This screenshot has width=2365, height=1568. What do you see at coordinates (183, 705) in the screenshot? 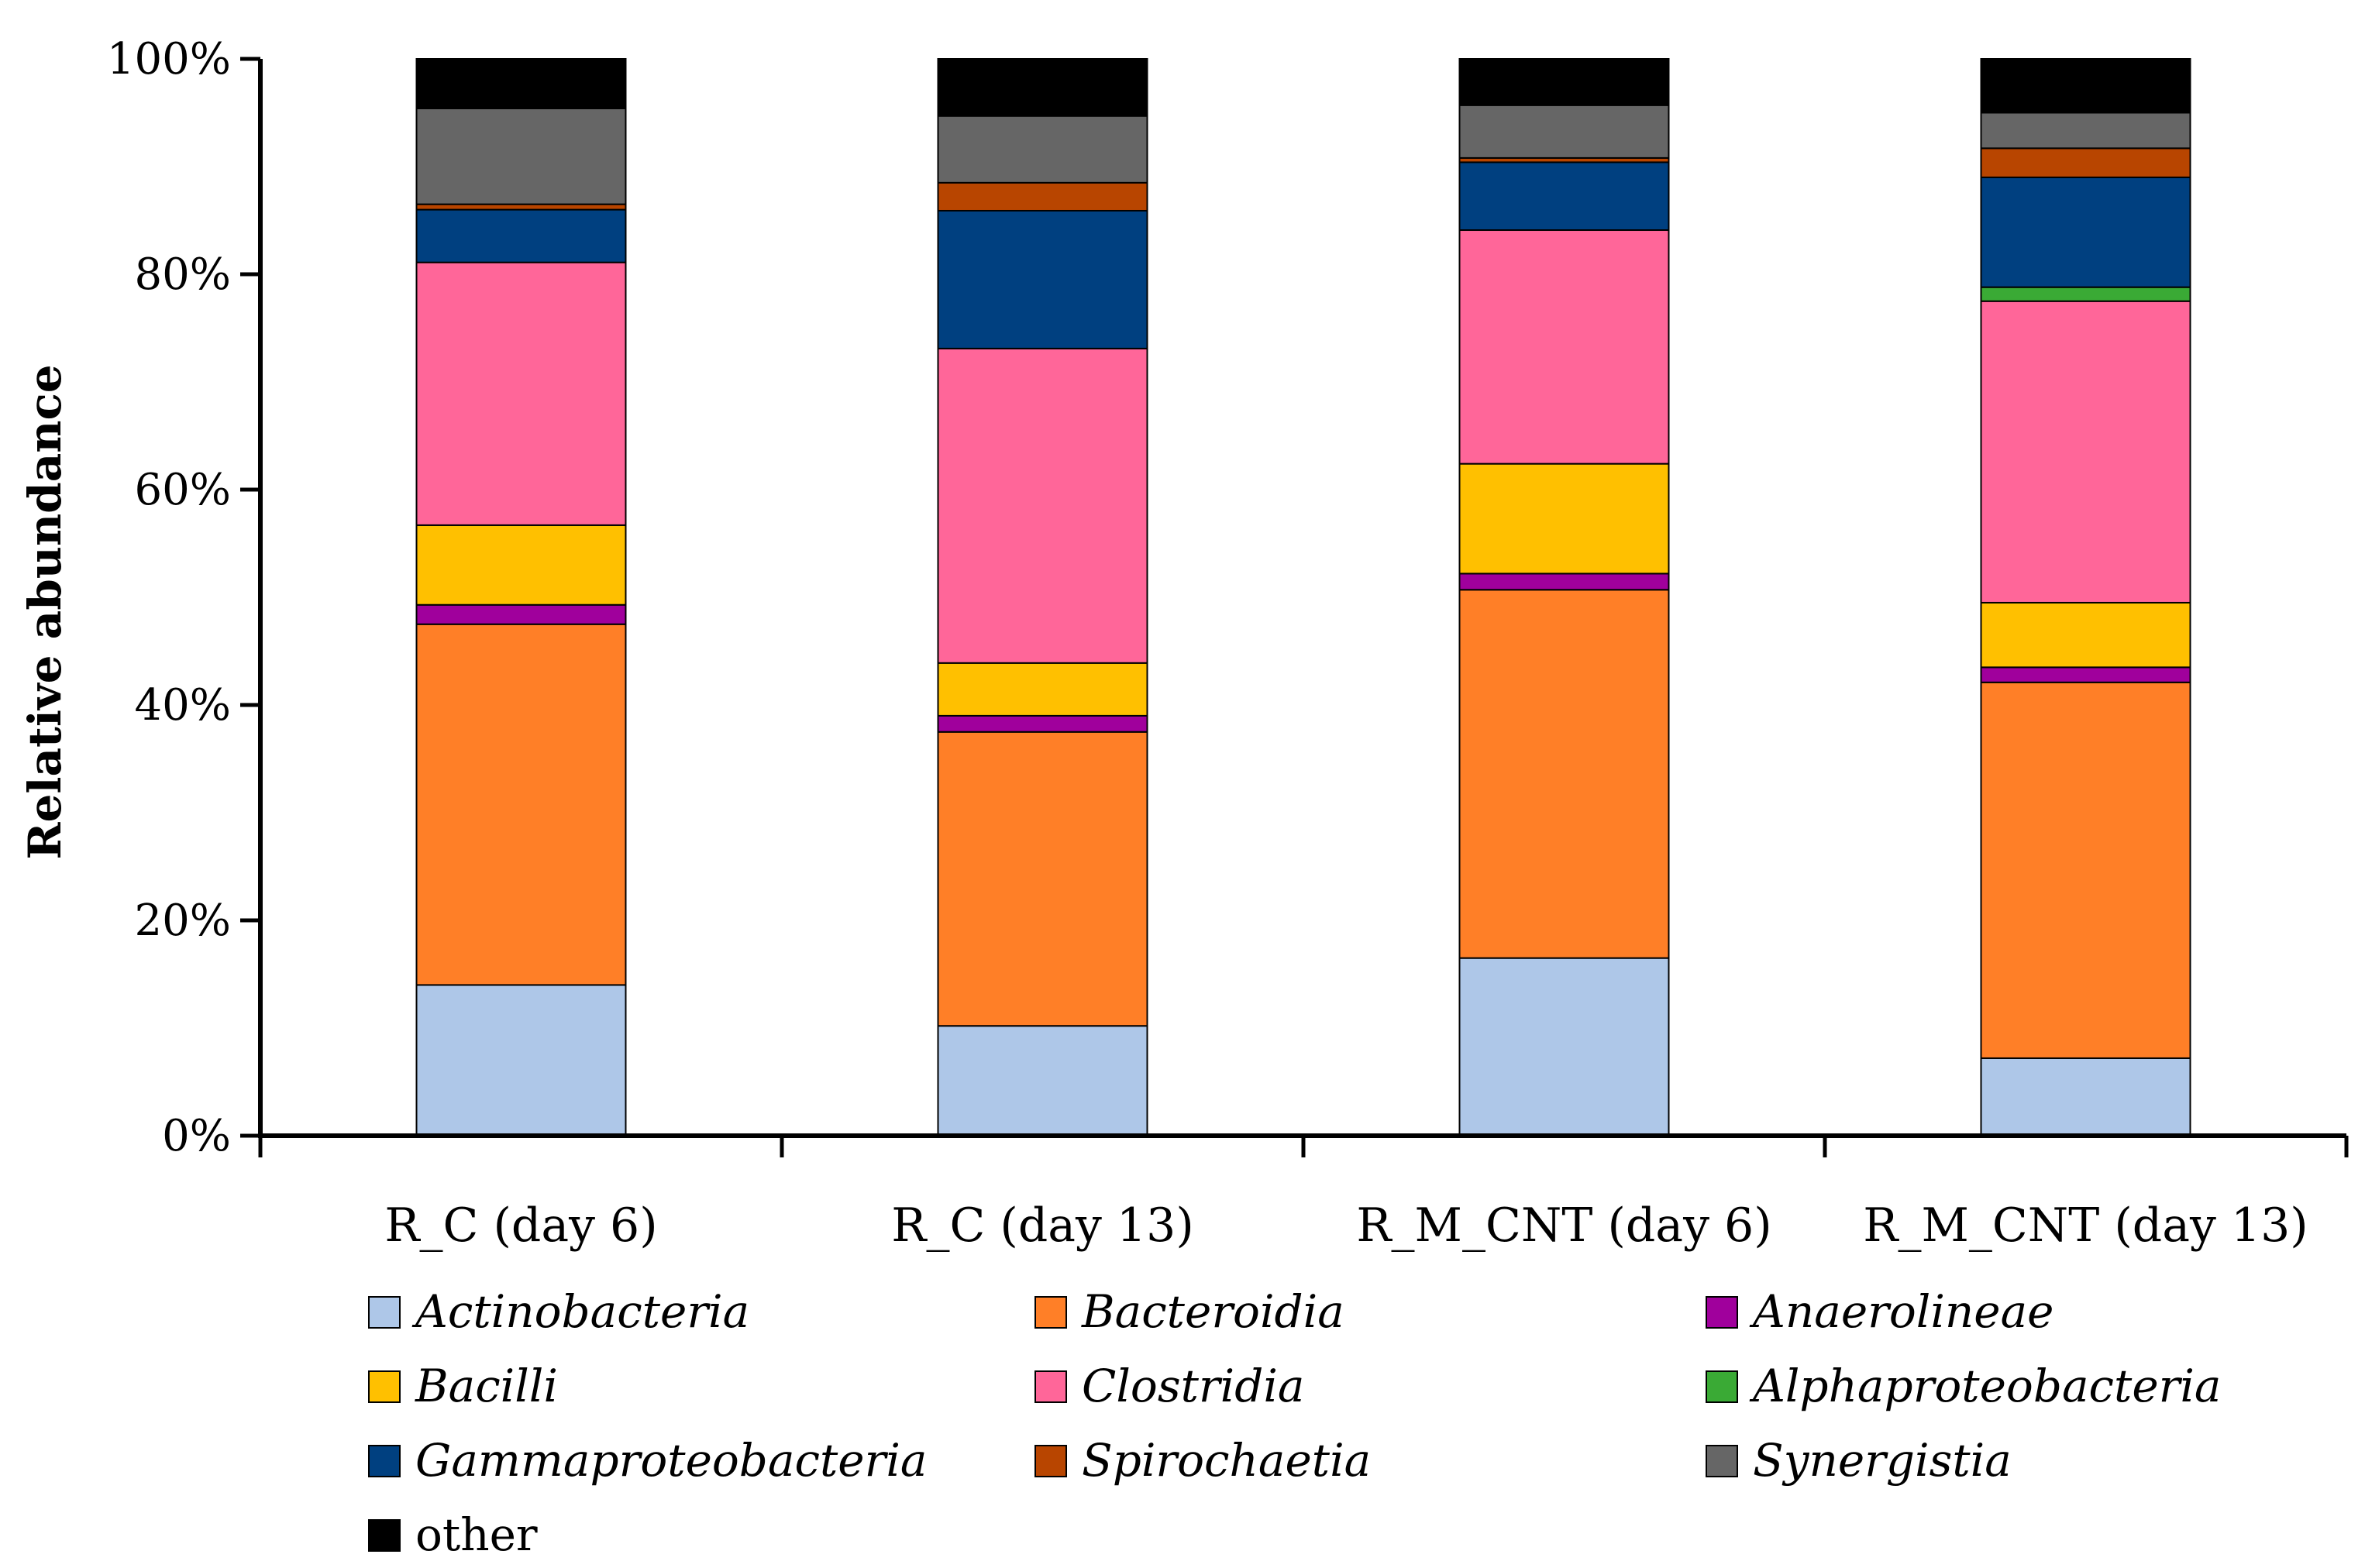
I see `y-tick-label: 40%` at bounding box center [183, 705].